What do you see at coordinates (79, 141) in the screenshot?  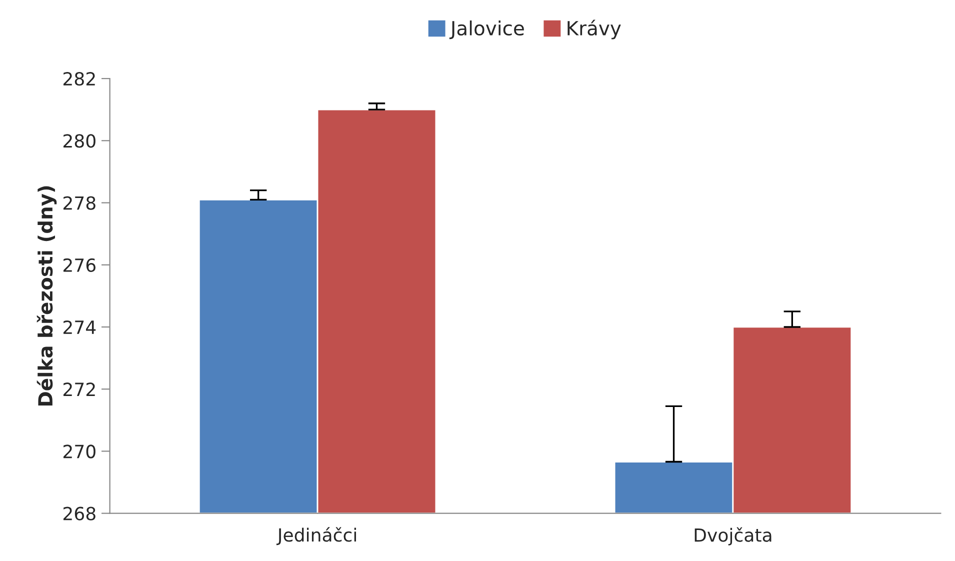 I see `y-tick-label: 280` at bounding box center [79, 141].